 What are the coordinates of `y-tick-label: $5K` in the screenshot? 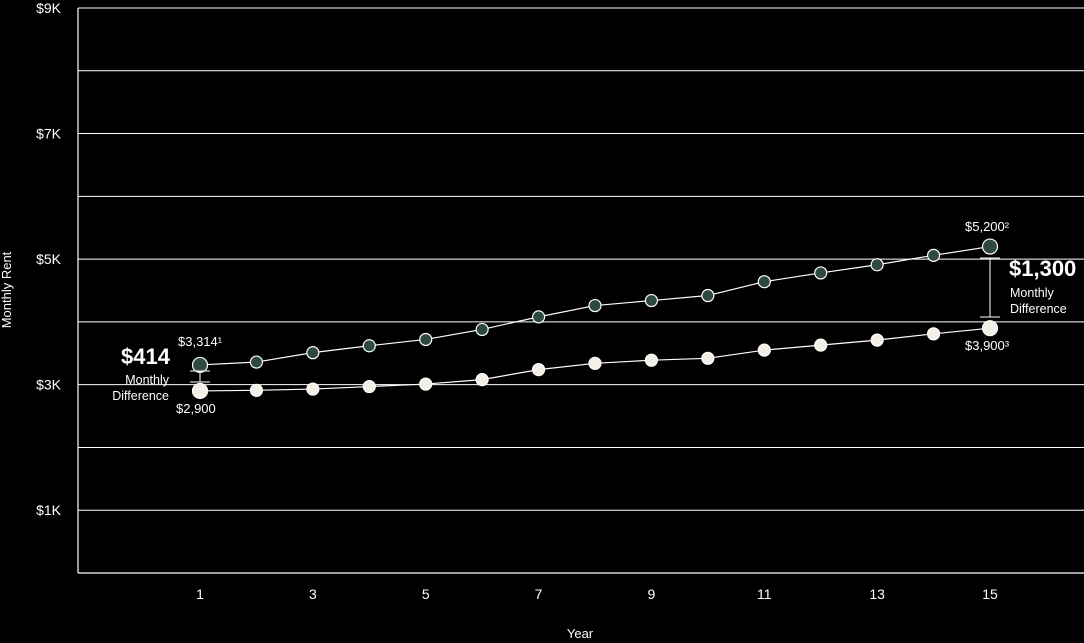 It's located at (49, 259).